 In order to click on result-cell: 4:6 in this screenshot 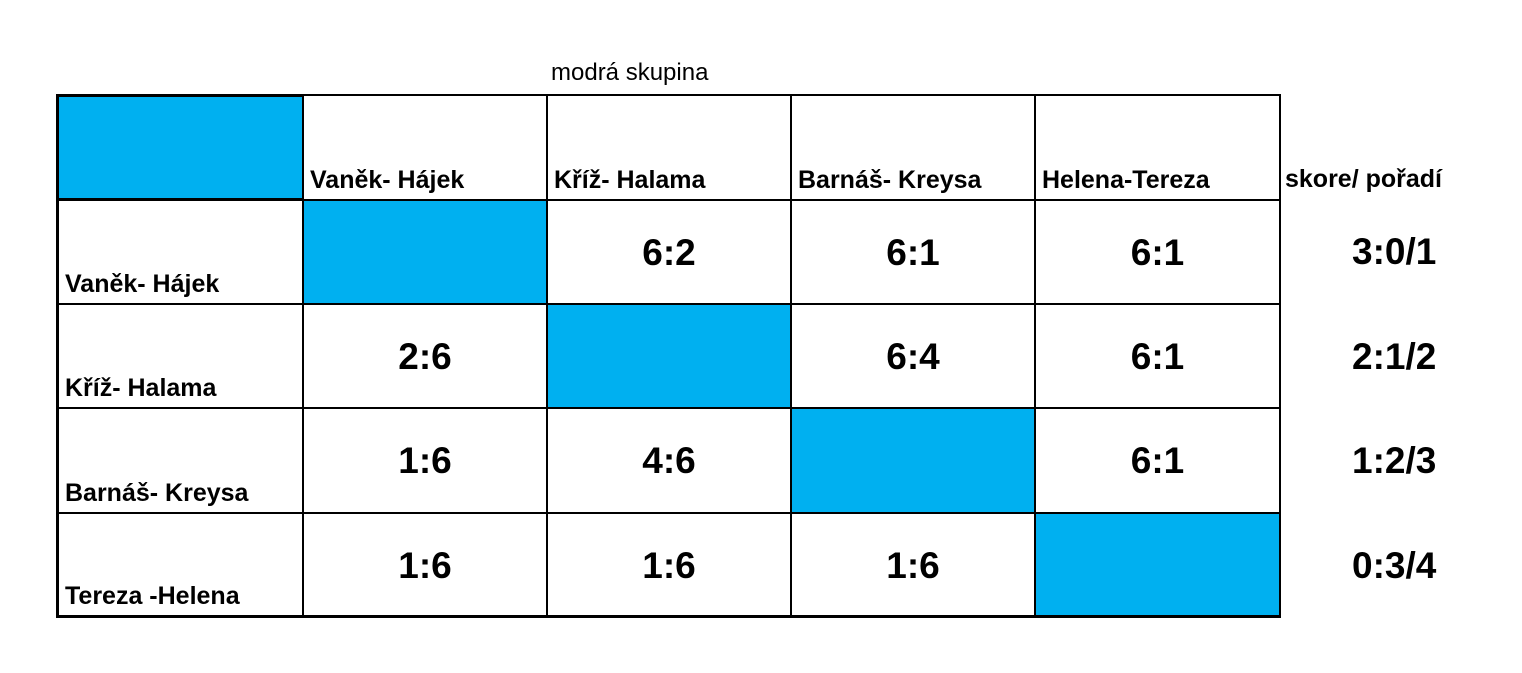, I will do `click(669, 460)`.